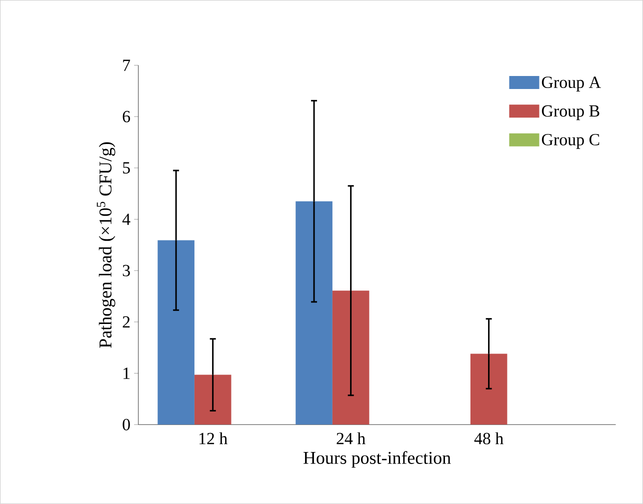 This screenshot has height=504, width=643. Describe the element at coordinates (214, 438) in the screenshot. I see `x-tick-label: 12 h` at that location.